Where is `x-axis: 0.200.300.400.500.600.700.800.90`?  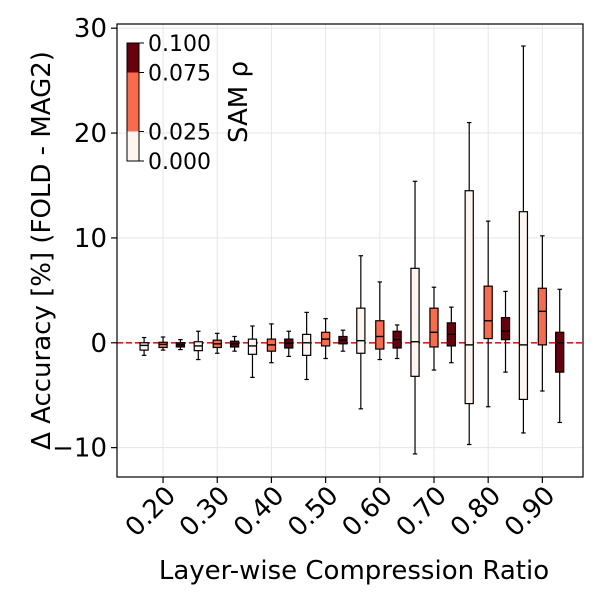 x-axis: 0.200.300.400.500.600.700.800.90 is located at coordinates (340, 510).